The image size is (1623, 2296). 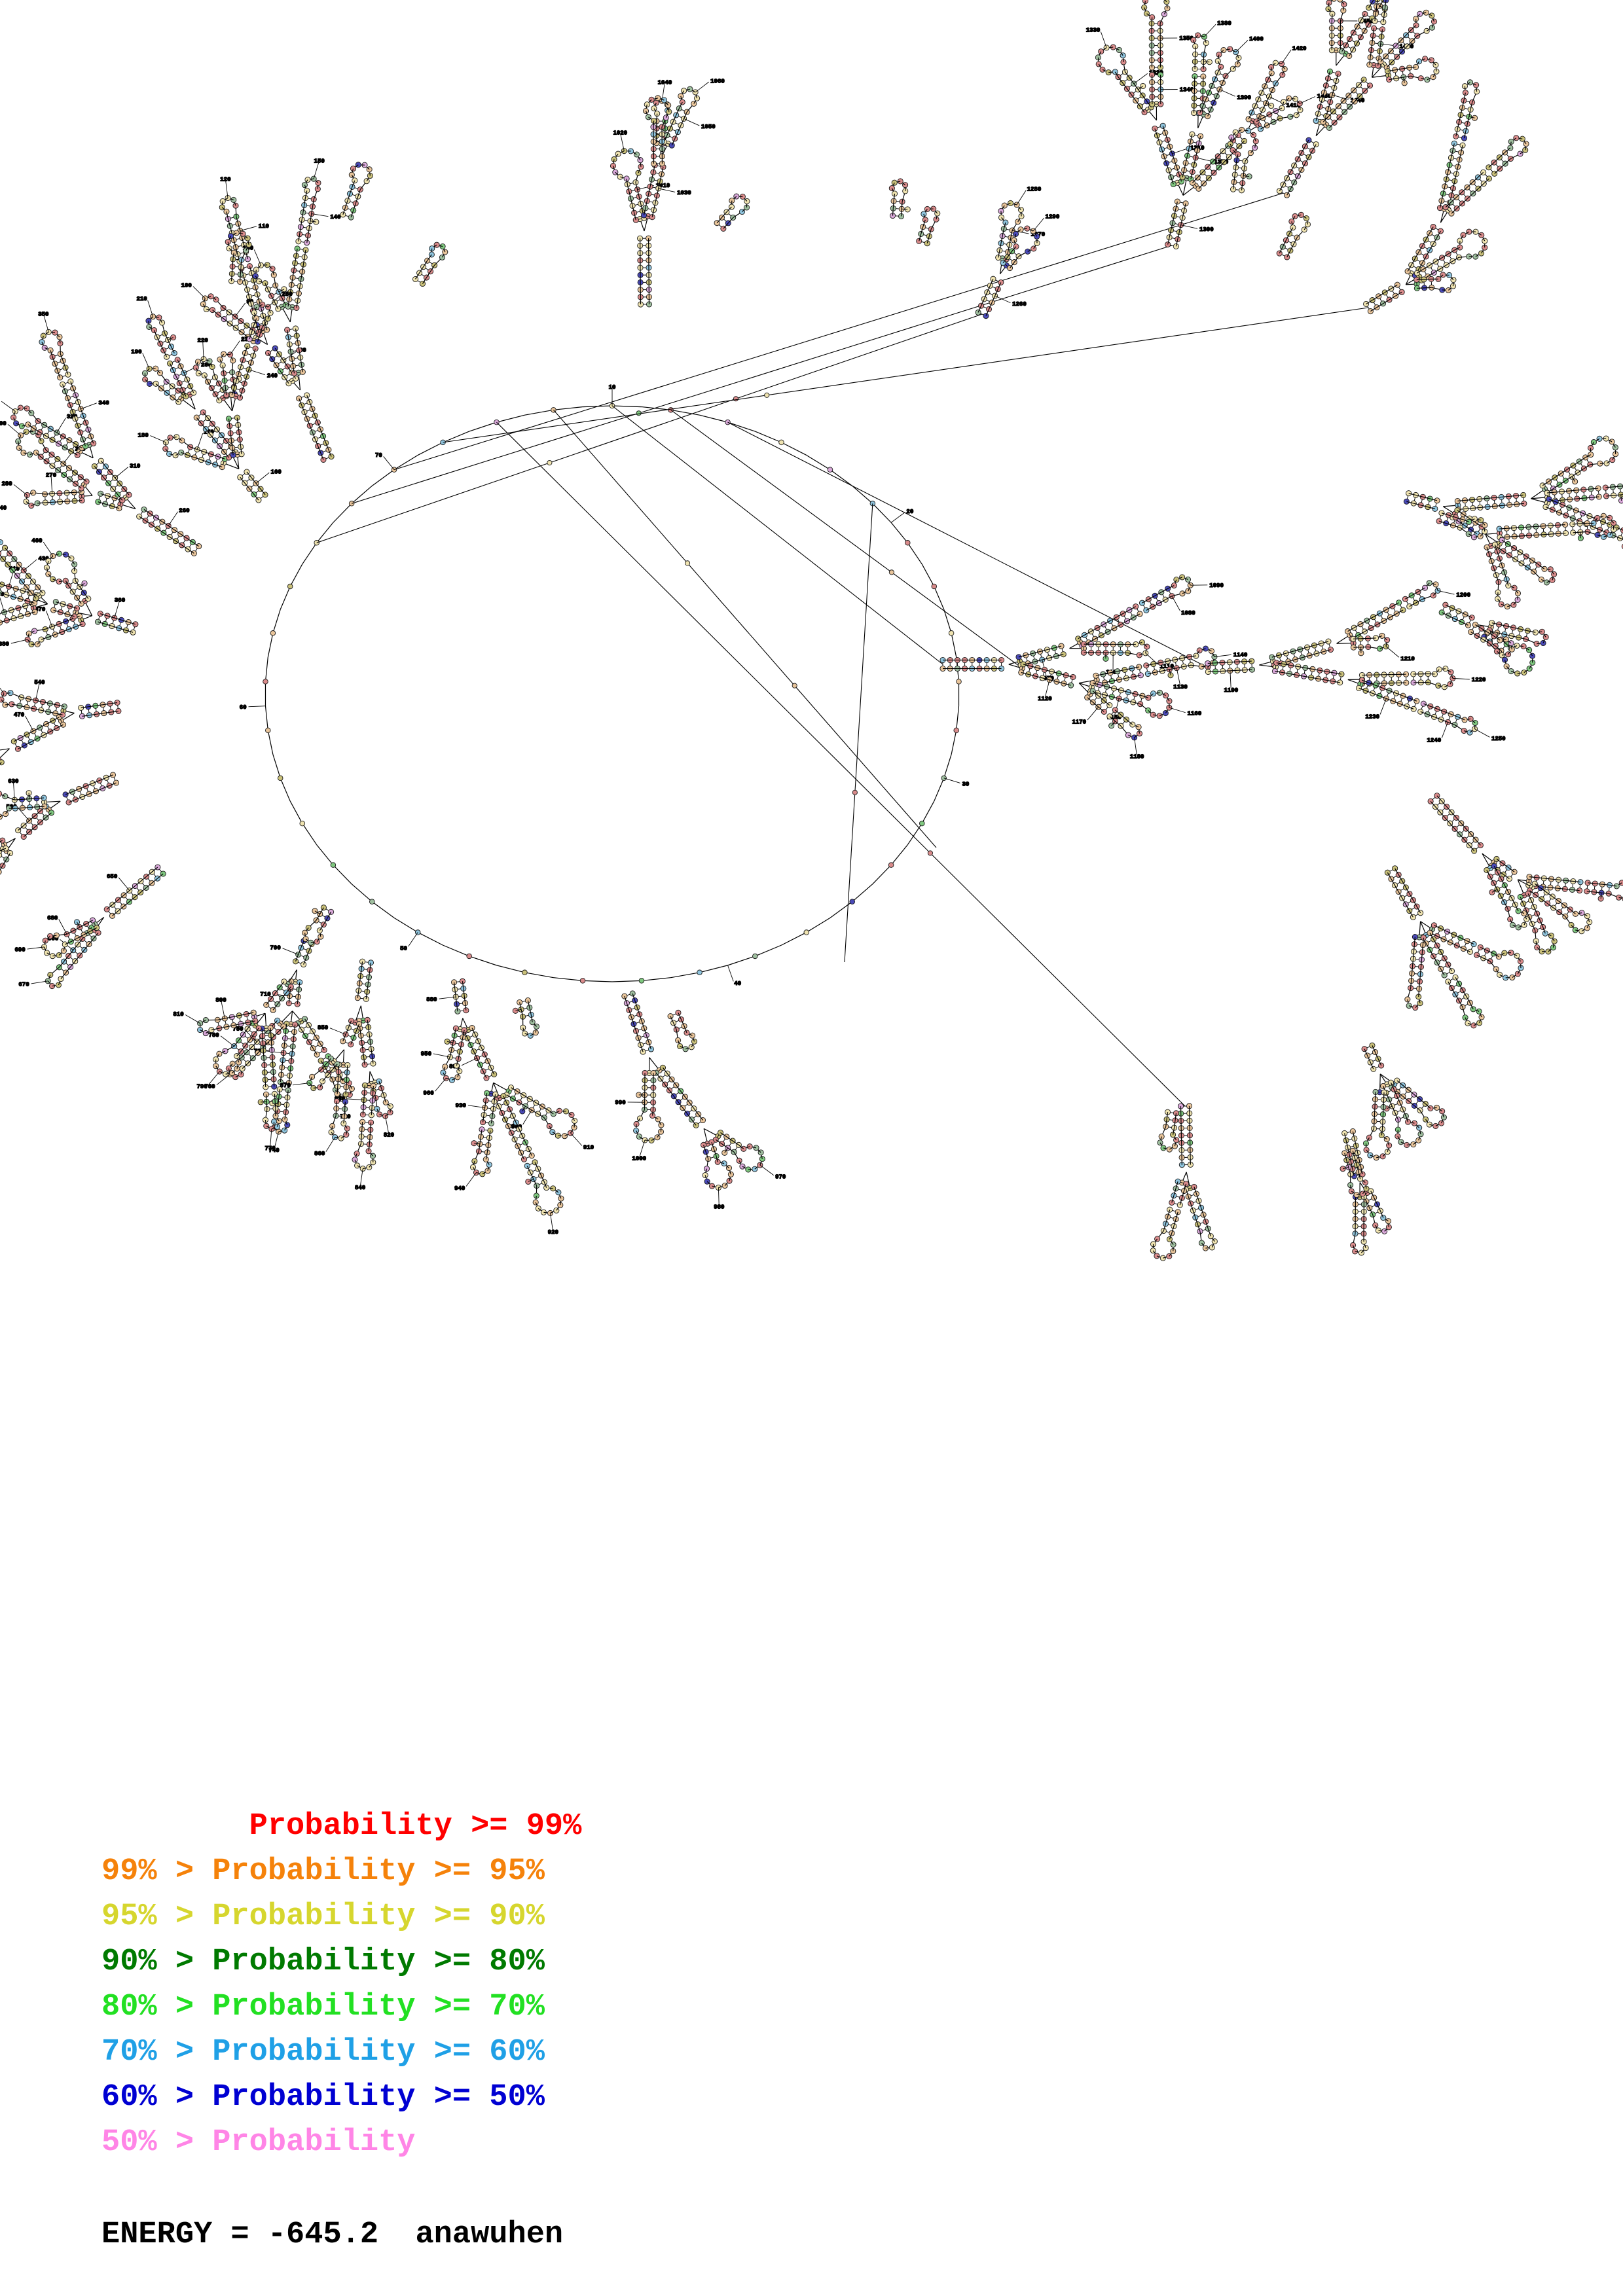 I want to click on position-tick-label: 920, so click(x=553, y=1232).